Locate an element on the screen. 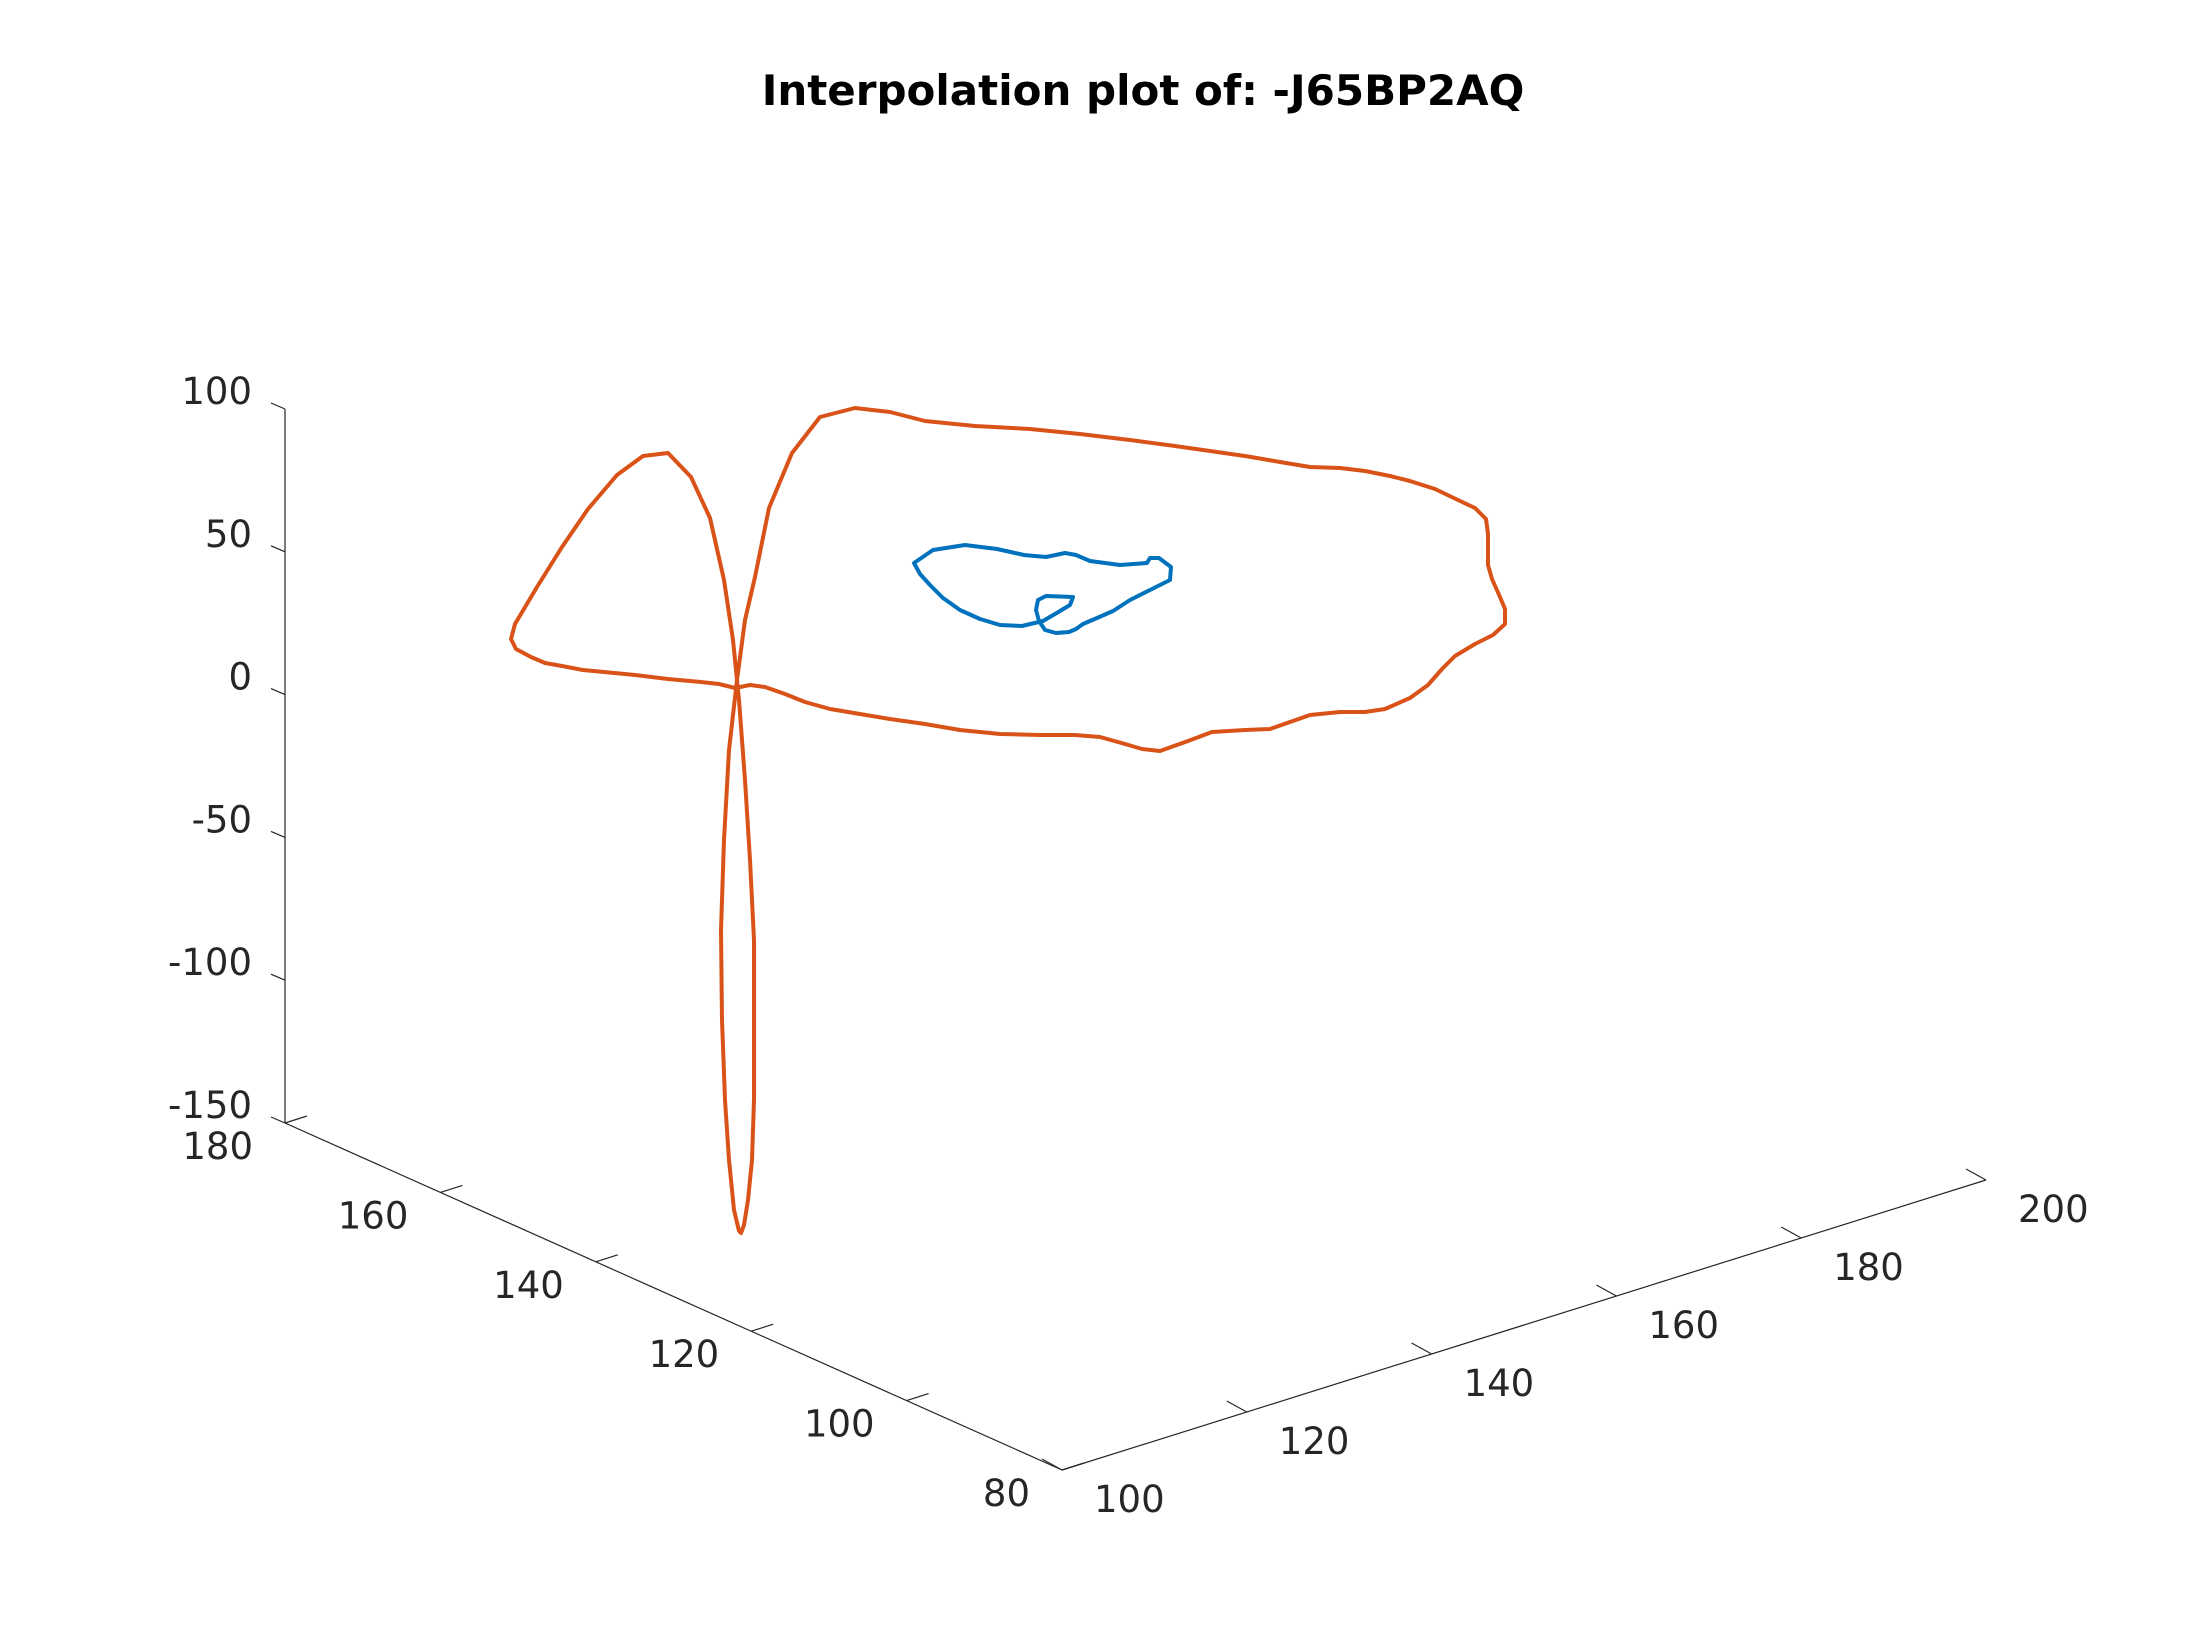 The height and width of the screenshot is (1641, 2187). depth-axis: 80 100 120 140 160 180 is located at coordinates (633, 1315).